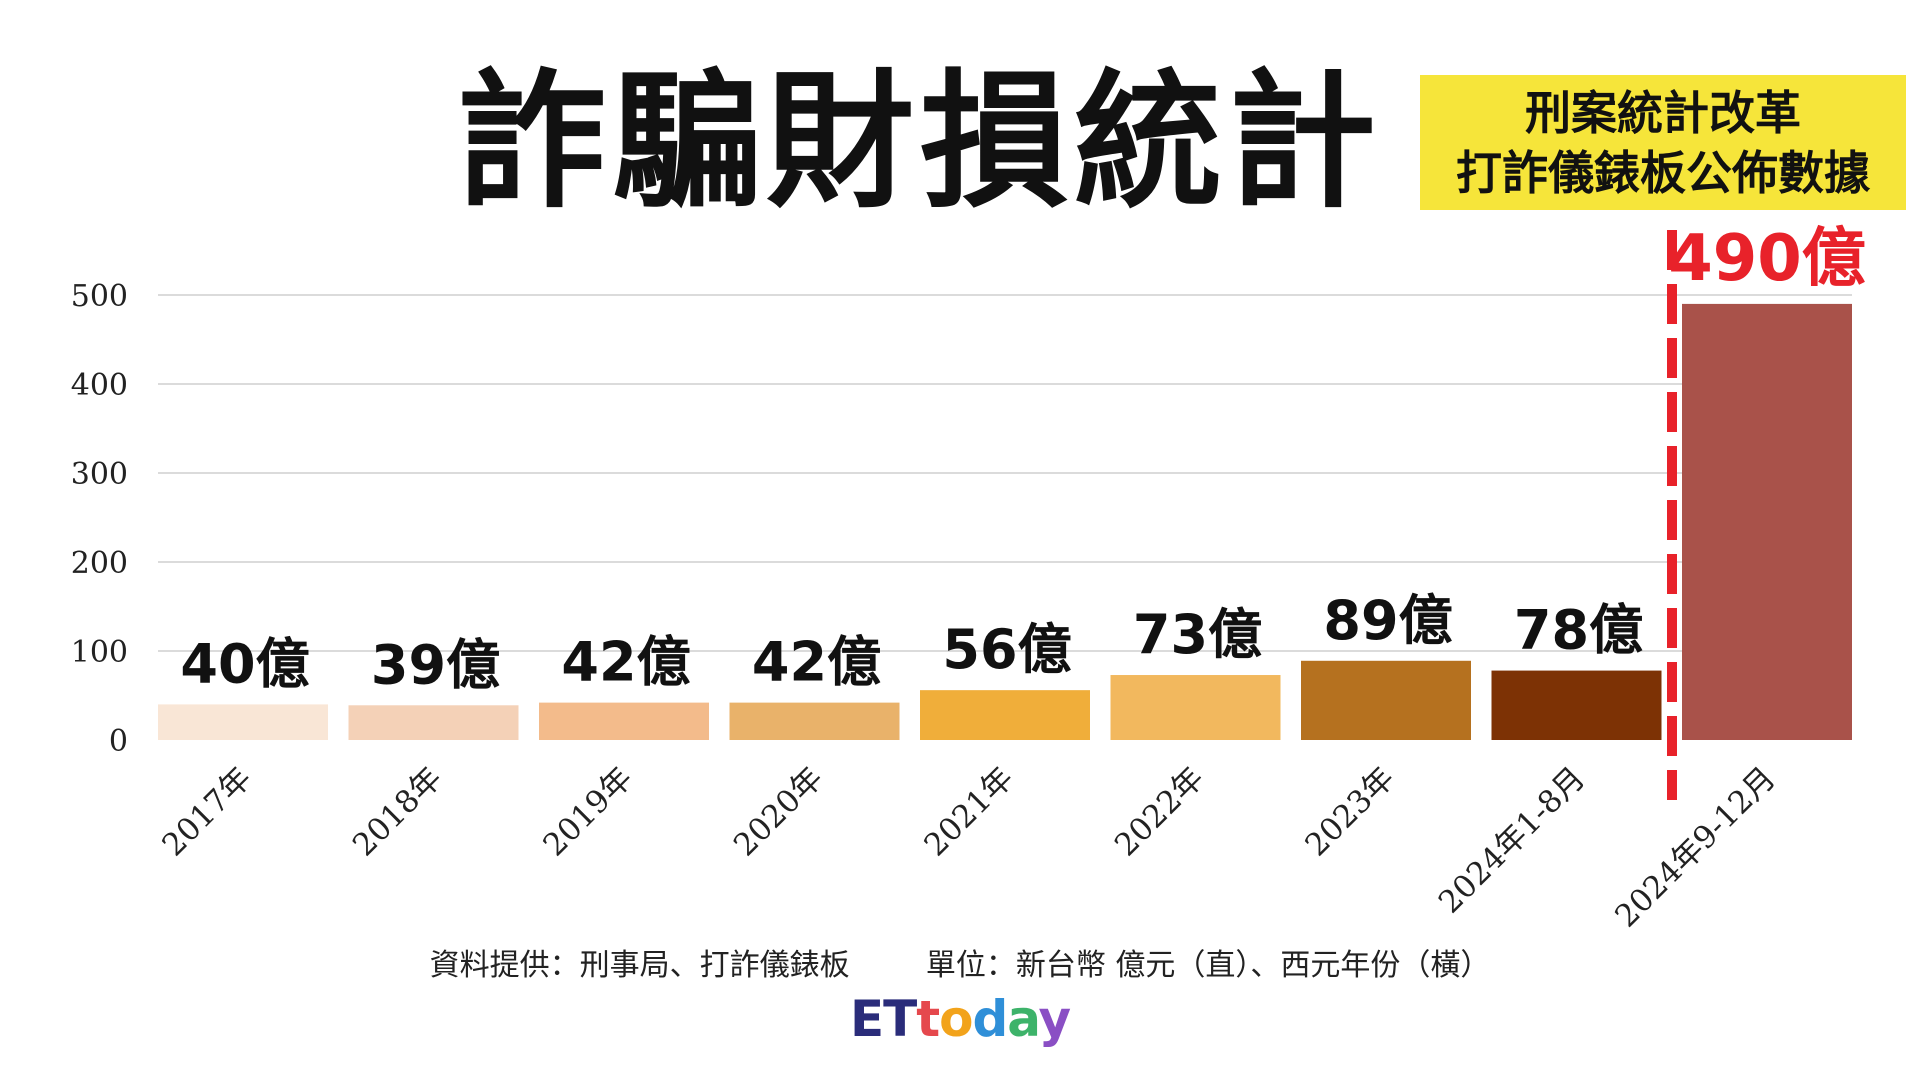 The image size is (1920, 1080). I want to click on x-tick-label: 2022年, so click(1159, 811).